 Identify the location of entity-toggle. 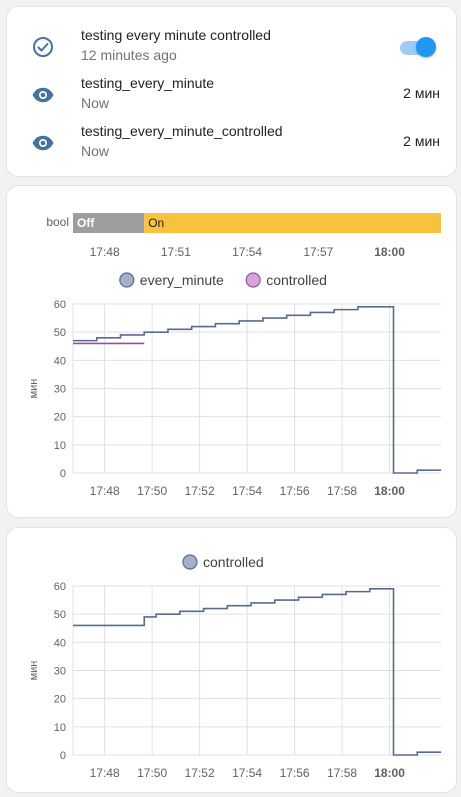
(417, 47).